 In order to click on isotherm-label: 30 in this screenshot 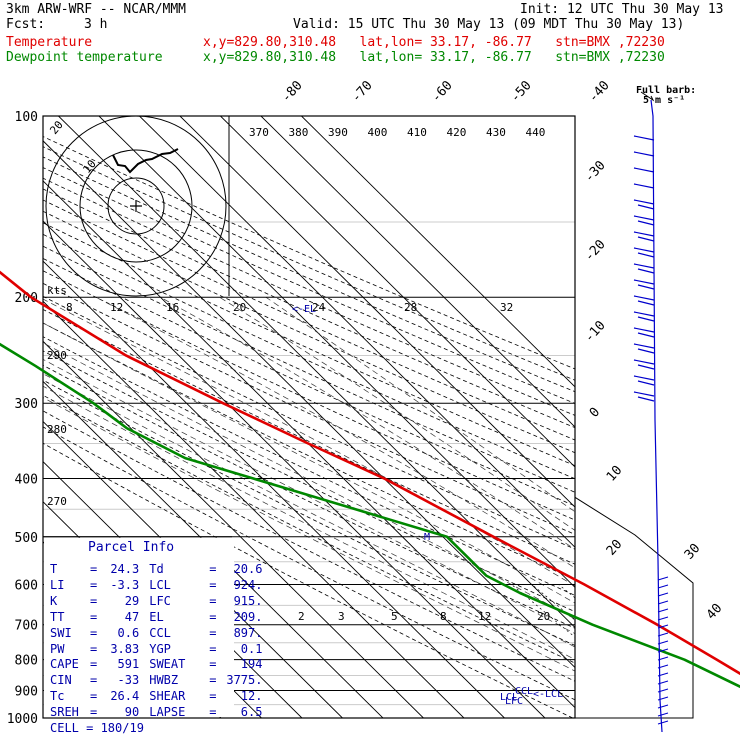, I will do `click(693, 552)`.